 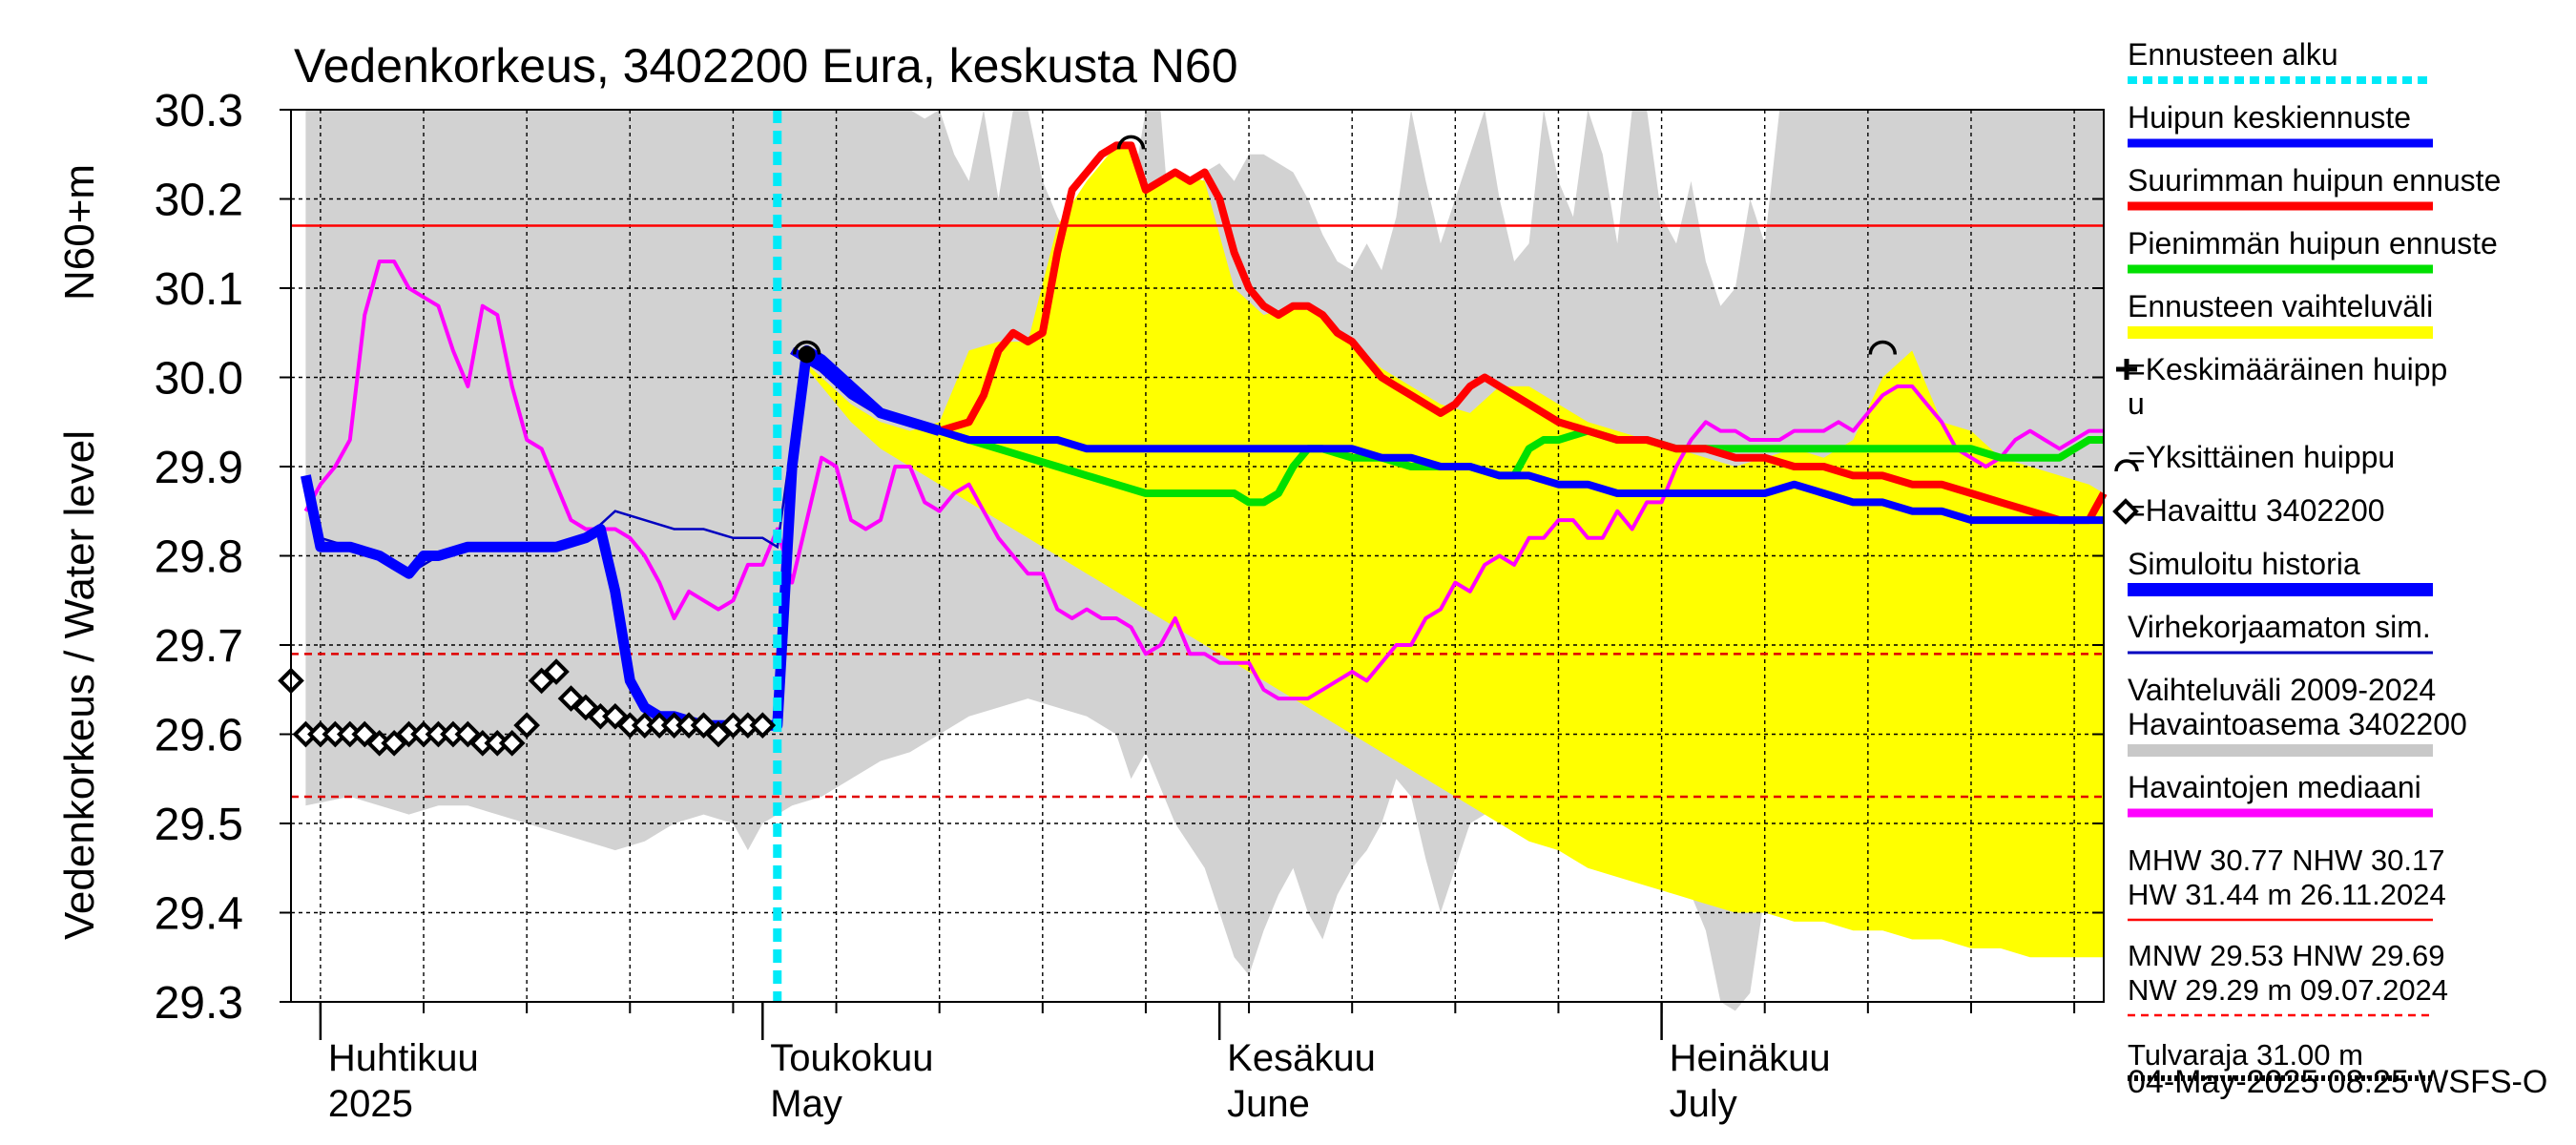 I want to click on x-month-label: Toukokuu, so click(x=851, y=1058).